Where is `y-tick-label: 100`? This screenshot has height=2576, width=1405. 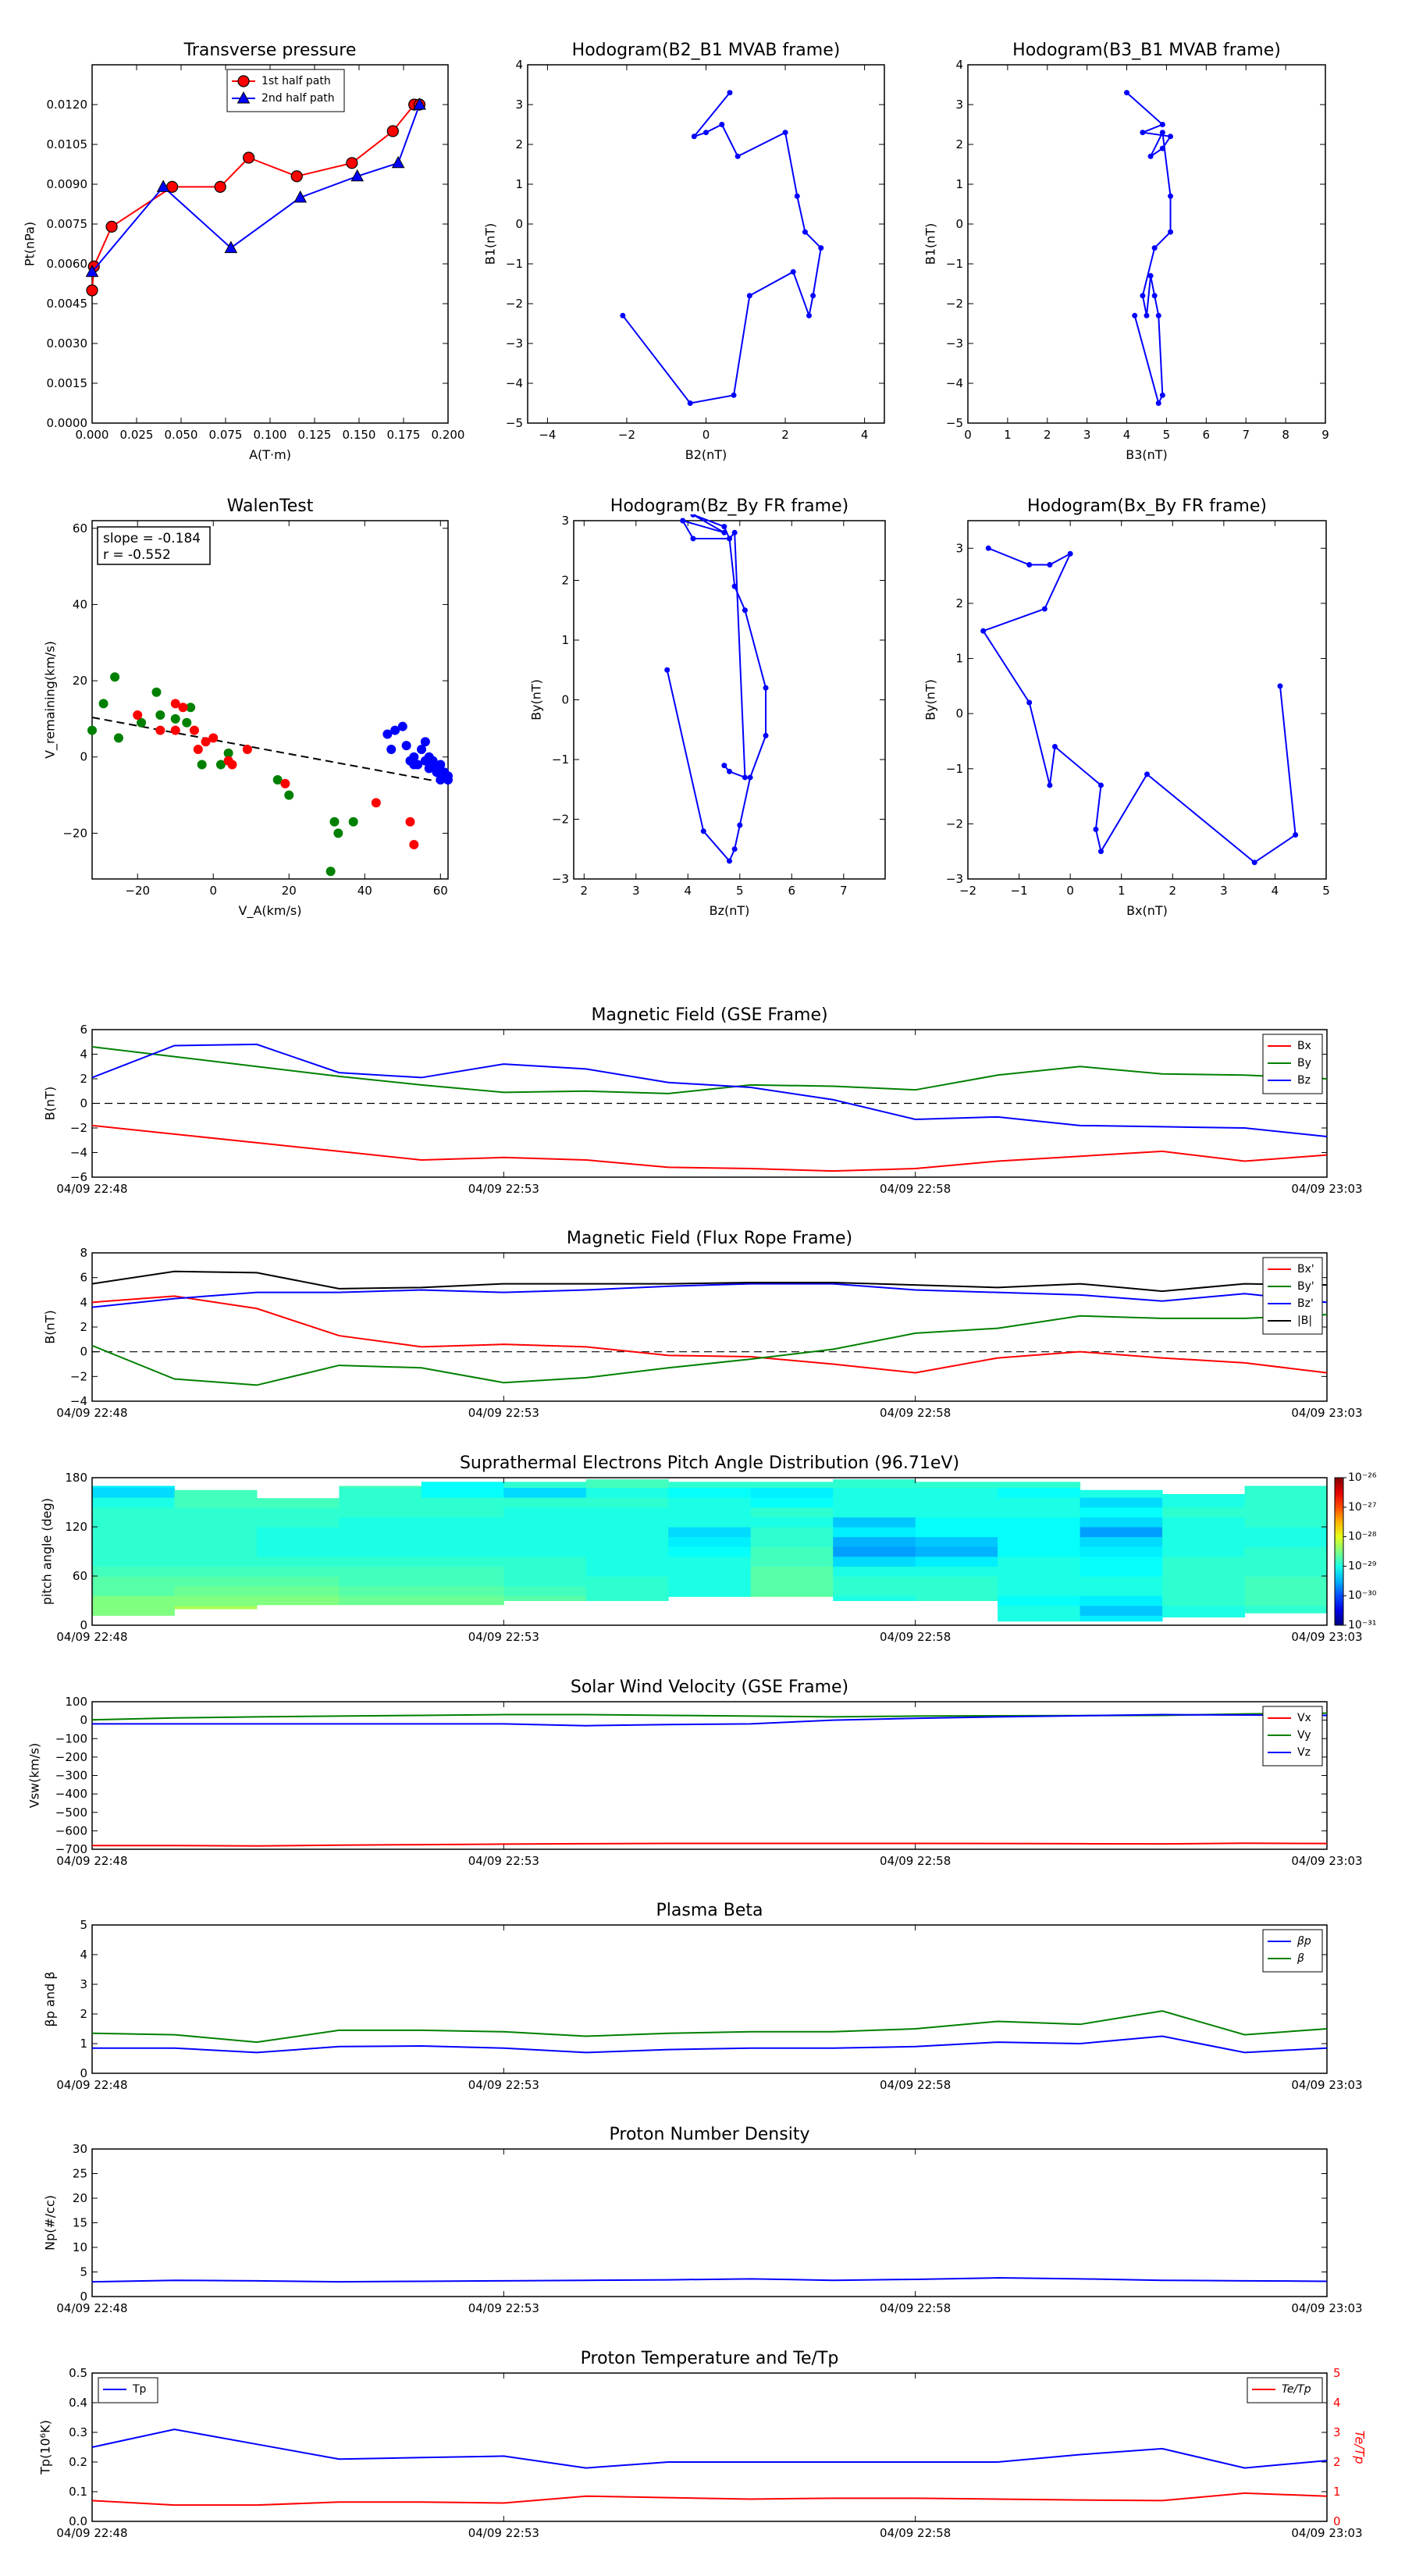 y-tick-label: 100 is located at coordinates (76, 1702).